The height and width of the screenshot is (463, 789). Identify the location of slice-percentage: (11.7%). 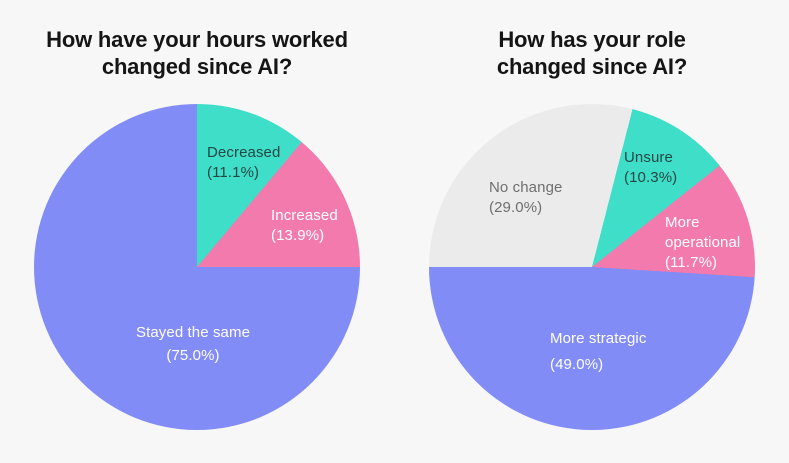
(691, 262).